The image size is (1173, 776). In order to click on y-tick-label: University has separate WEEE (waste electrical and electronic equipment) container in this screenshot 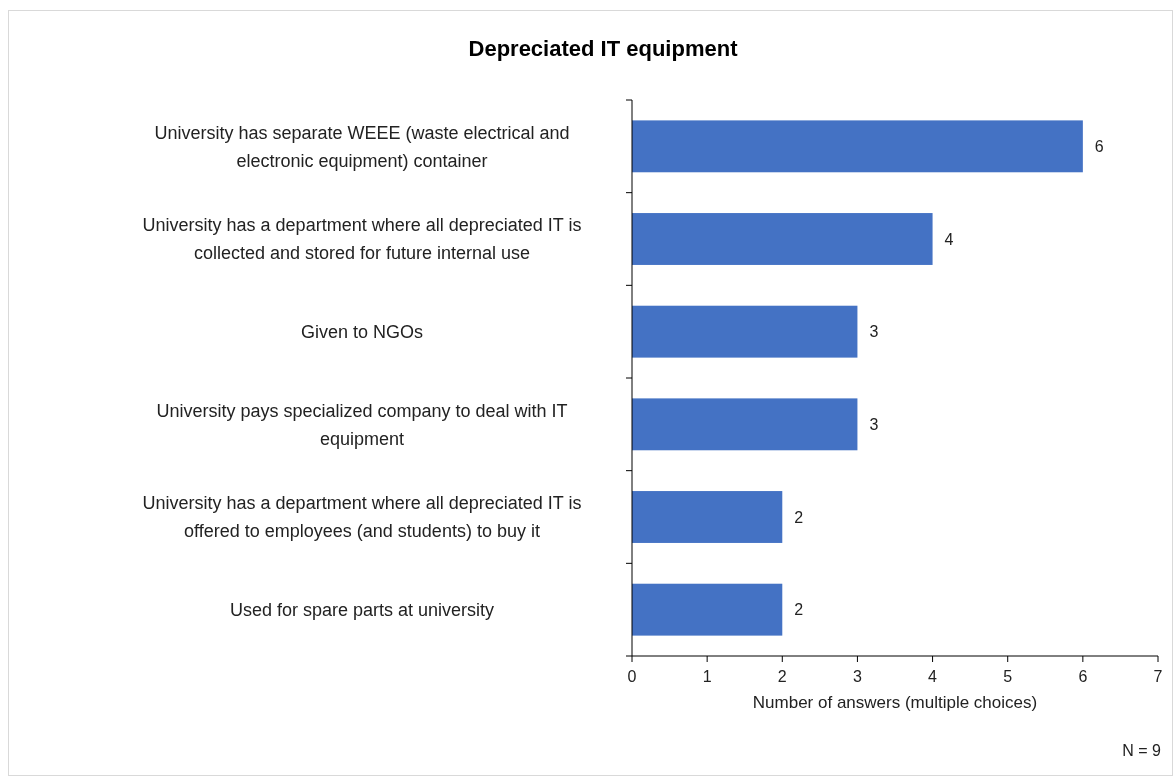, I will do `click(362, 146)`.